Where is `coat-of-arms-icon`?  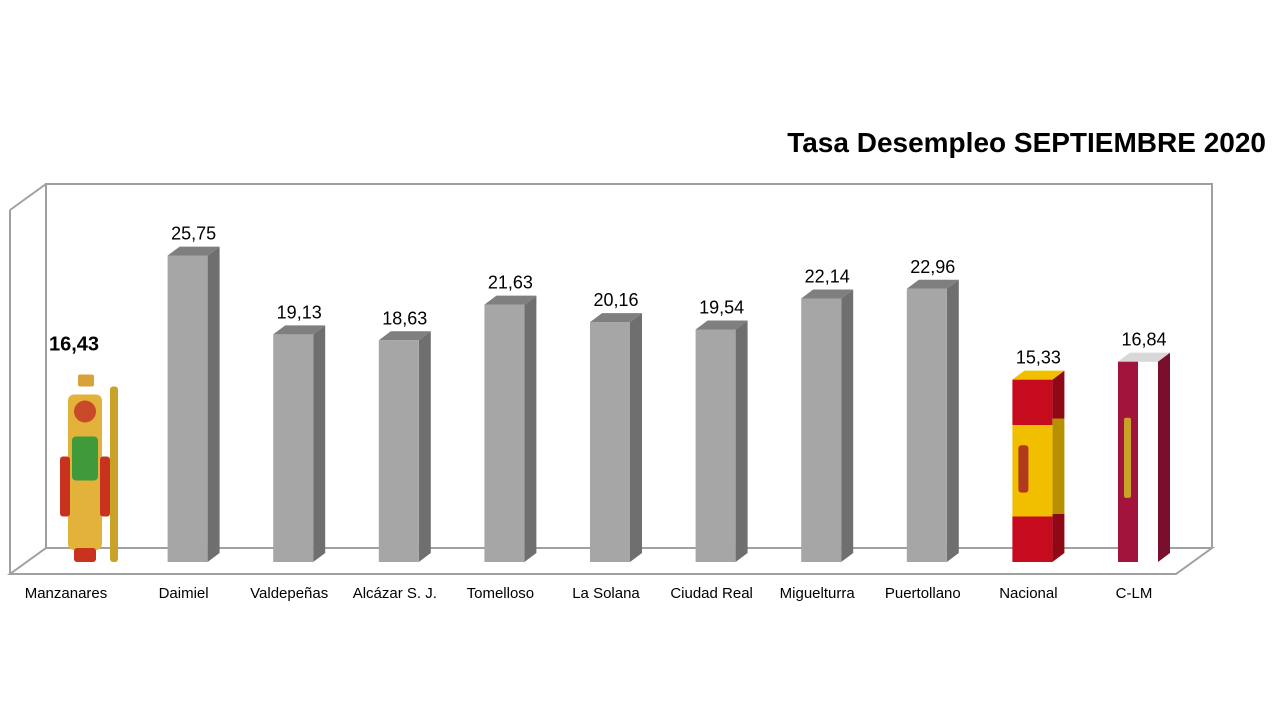 coat-of-arms-icon is located at coordinates (89, 468).